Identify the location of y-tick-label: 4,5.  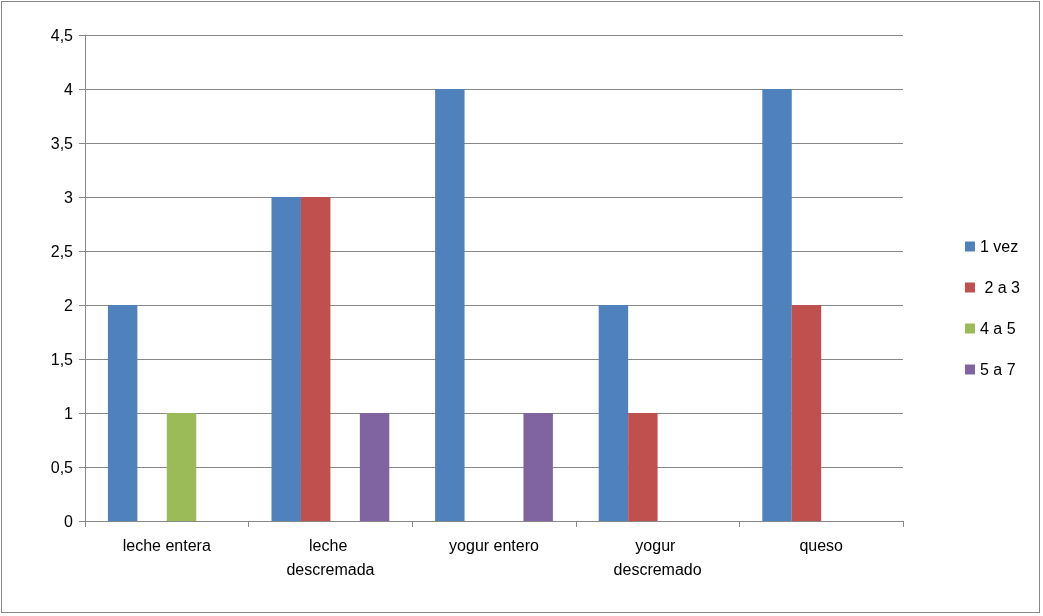
(62, 35).